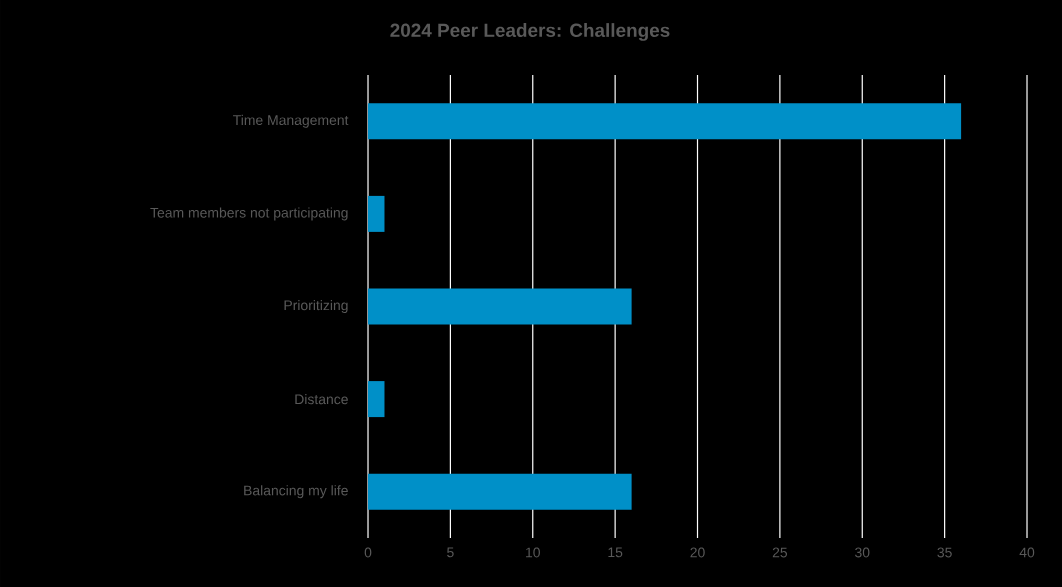 This screenshot has height=587, width=1062. Describe the element at coordinates (944, 552) in the screenshot. I see `x-tick-label: 35` at that location.